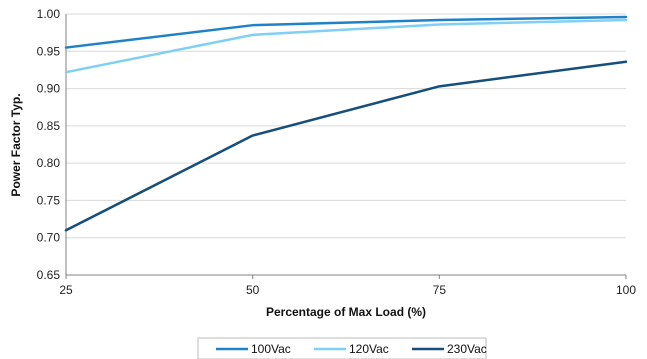 The image size is (647, 359). I want to click on x-tick-label: 25, so click(66, 290).